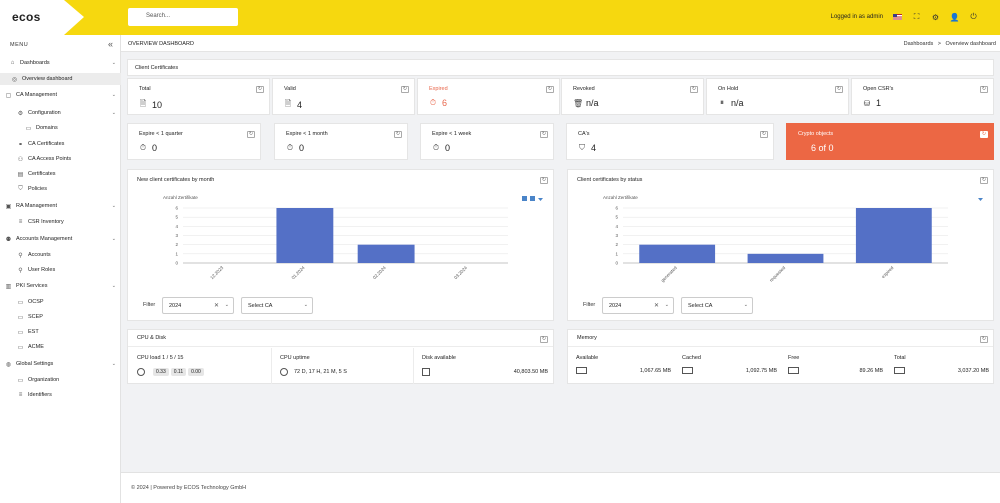 The height and width of the screenshot is (503, 1000). Describe the element at coordinates (60, 159) in the screenshot. I see `sidebar-item-ca-access-points: ⚇ CA Access Points` at that location.